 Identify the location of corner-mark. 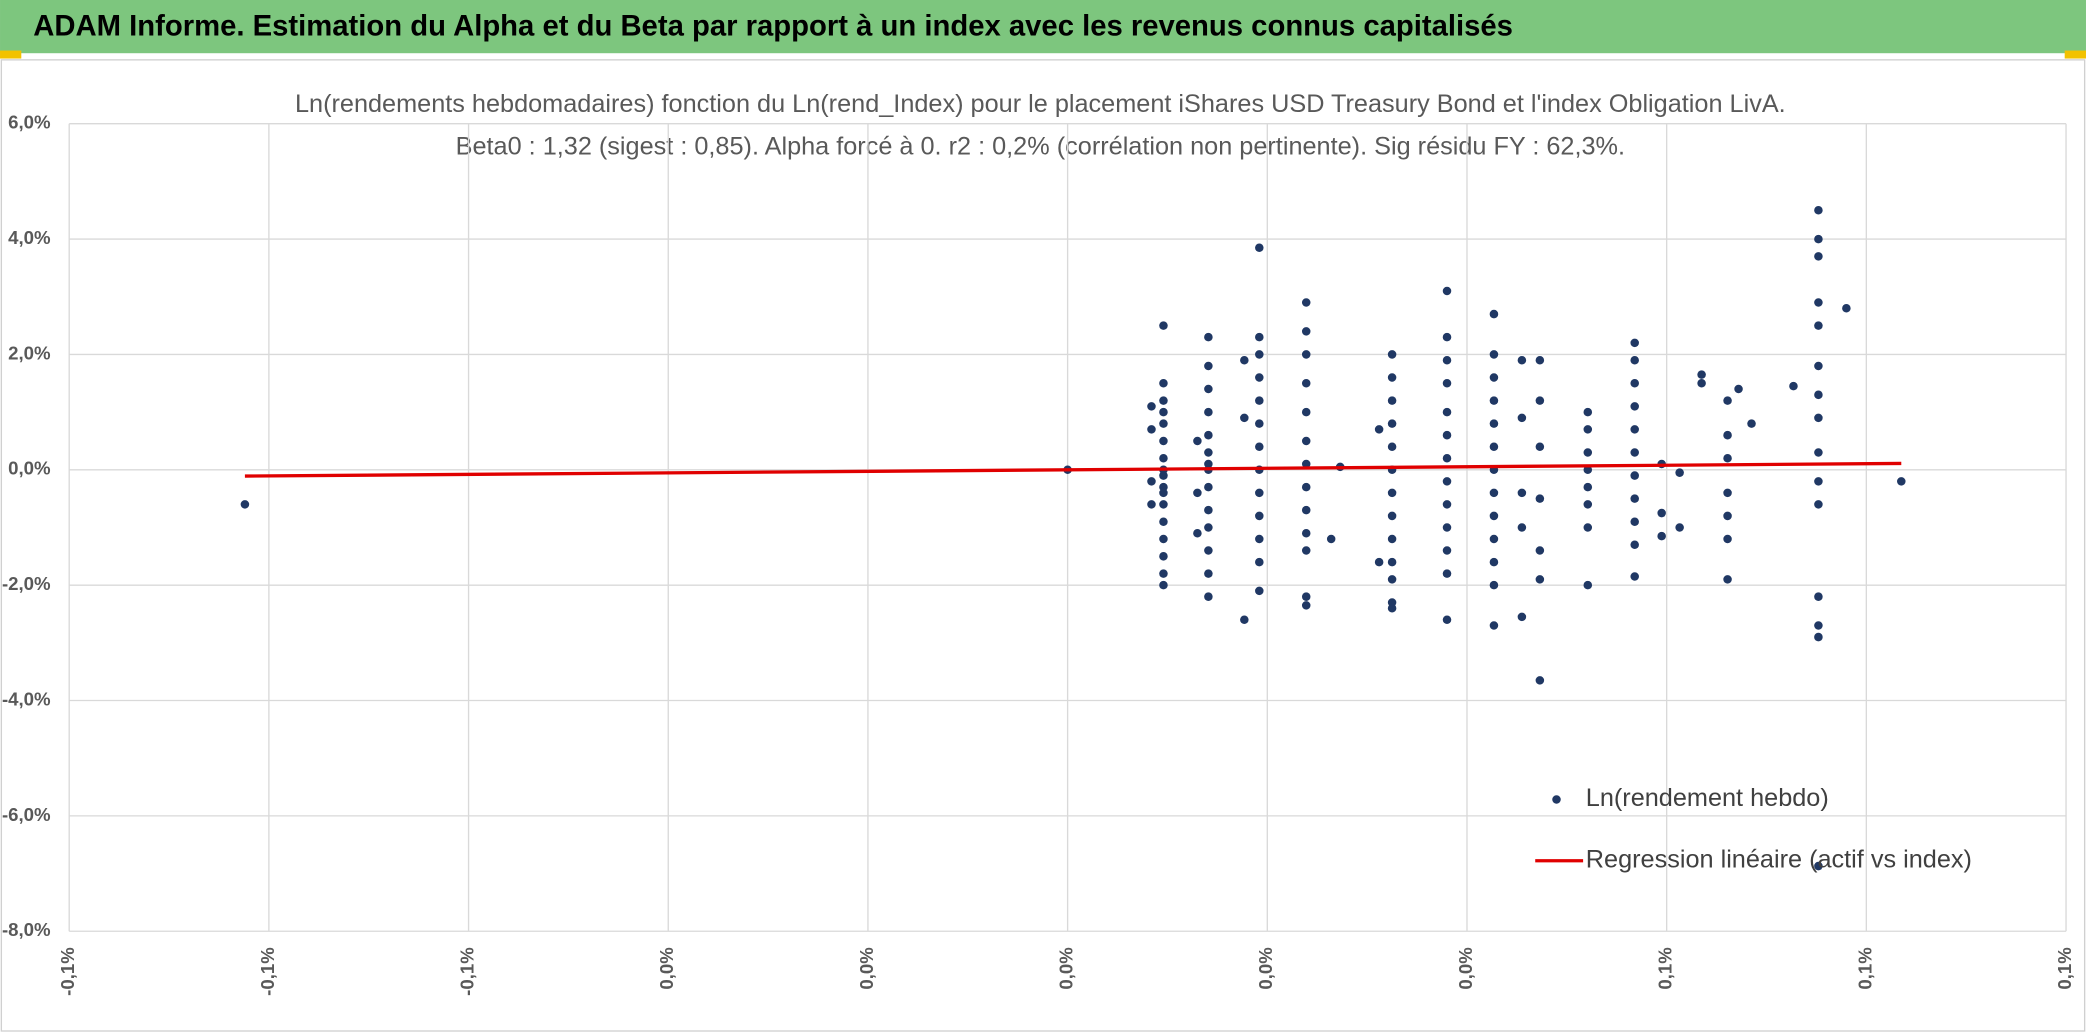
(11, 54).